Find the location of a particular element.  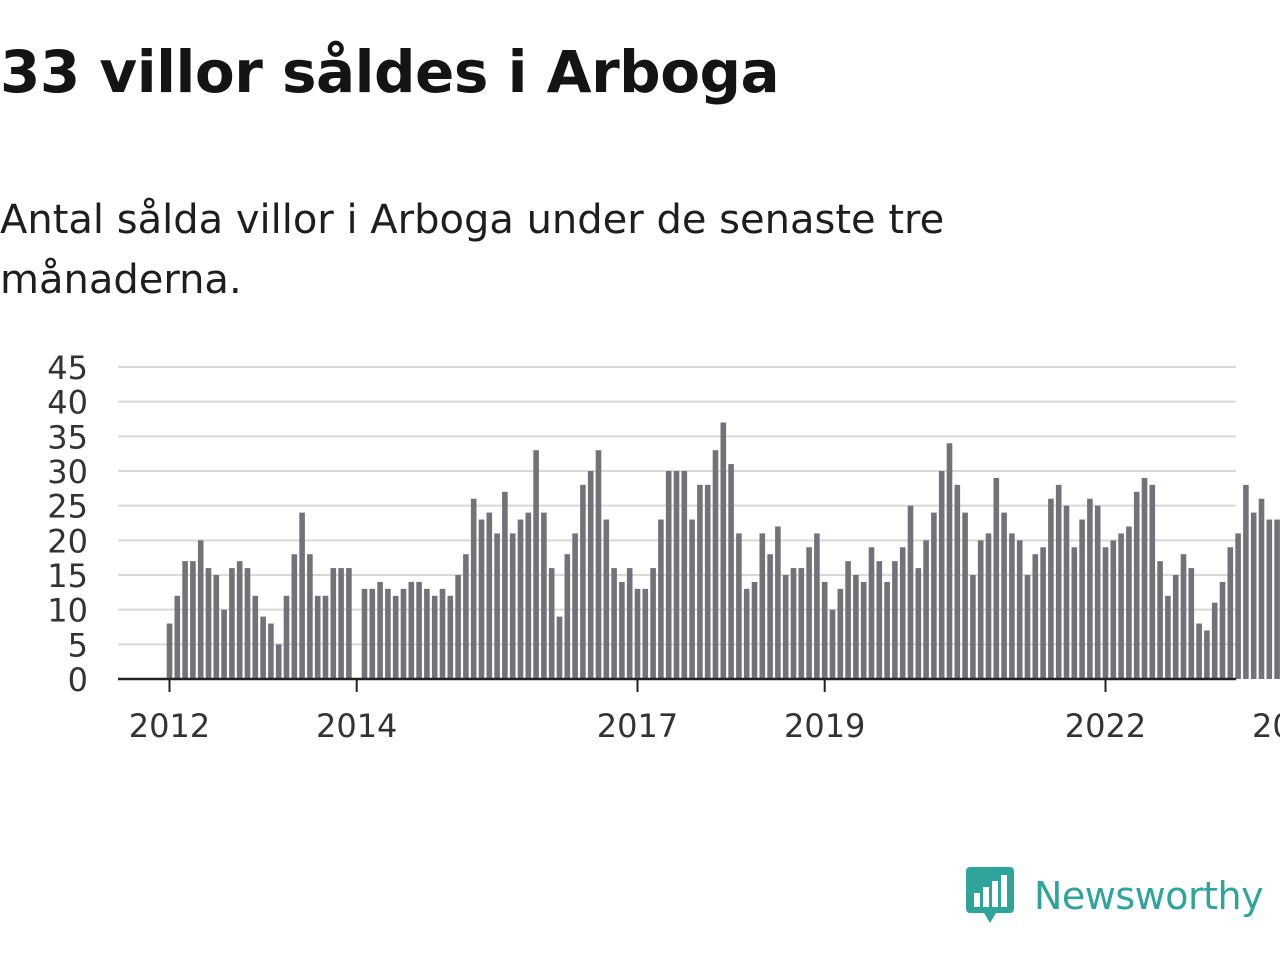

brand-name: Newsworthy is located at coordinates (1149, 896).